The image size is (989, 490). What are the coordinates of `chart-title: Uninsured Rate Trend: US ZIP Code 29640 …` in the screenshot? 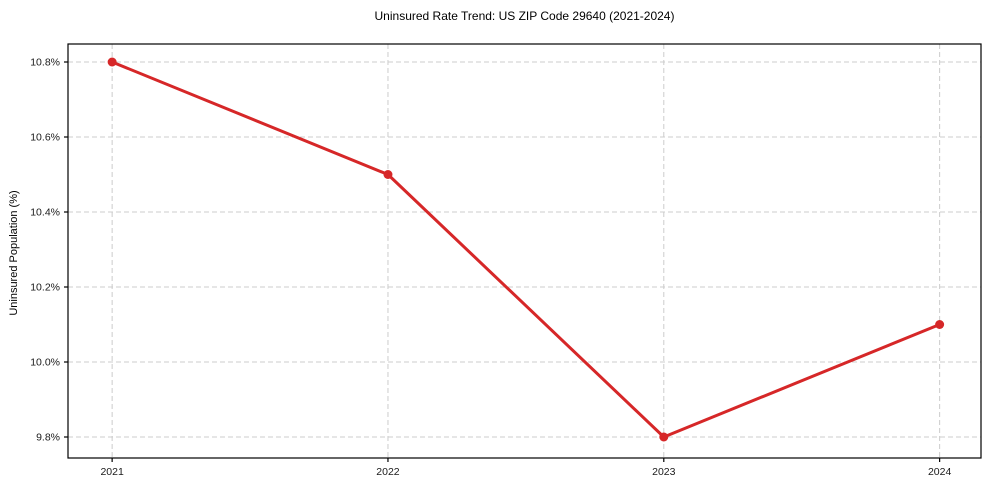 It's located at (524, 16).